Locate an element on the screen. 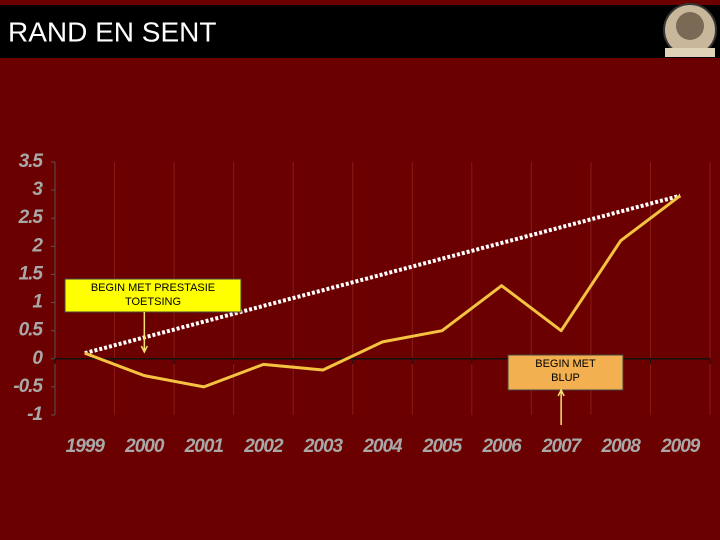 The height and width of the screenshot is (540, 720). slide-title: RAND EN SENT is located at coordinates (112, 31).